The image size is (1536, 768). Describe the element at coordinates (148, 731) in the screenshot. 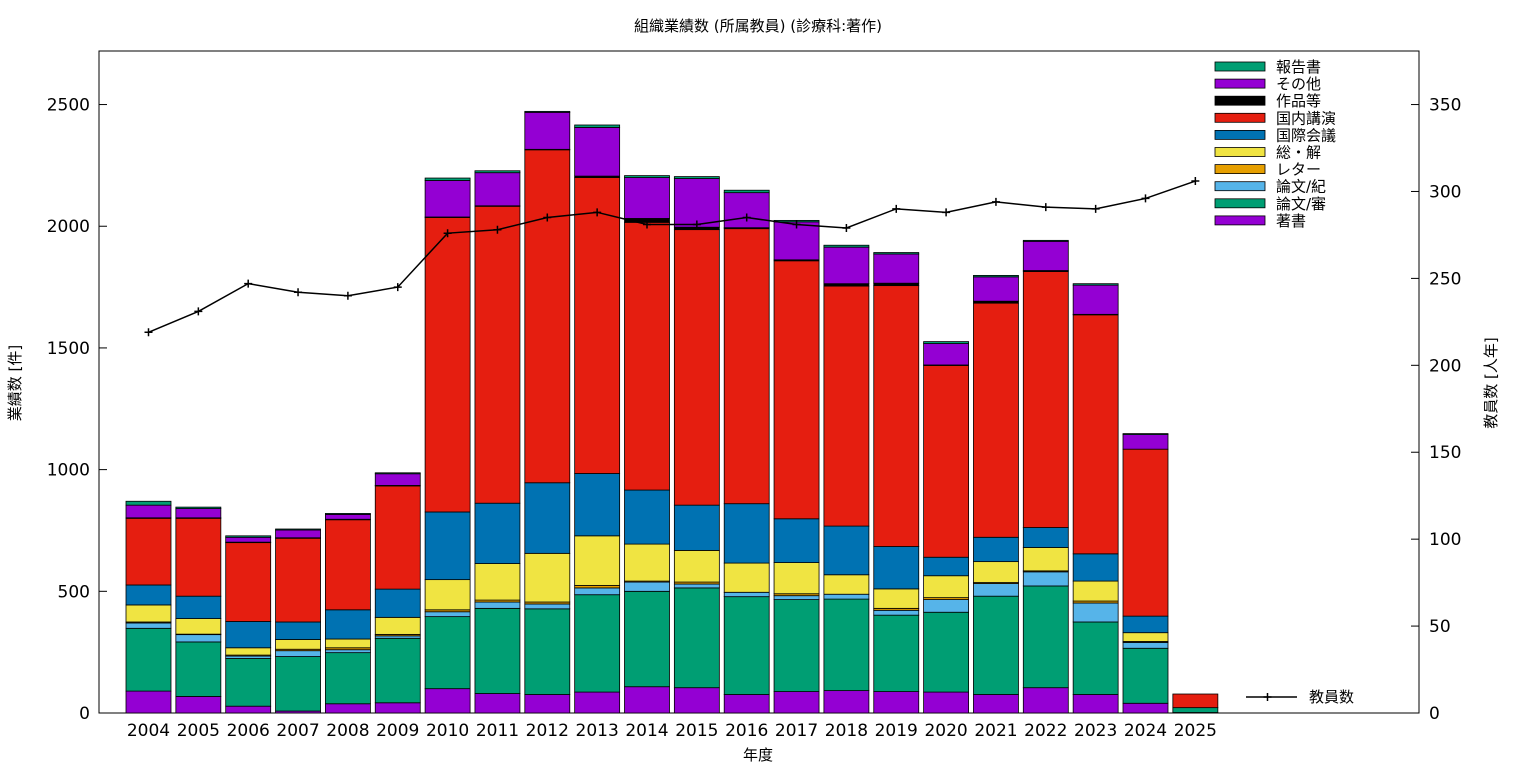

I see `x-tick-label: 2004` at that location.